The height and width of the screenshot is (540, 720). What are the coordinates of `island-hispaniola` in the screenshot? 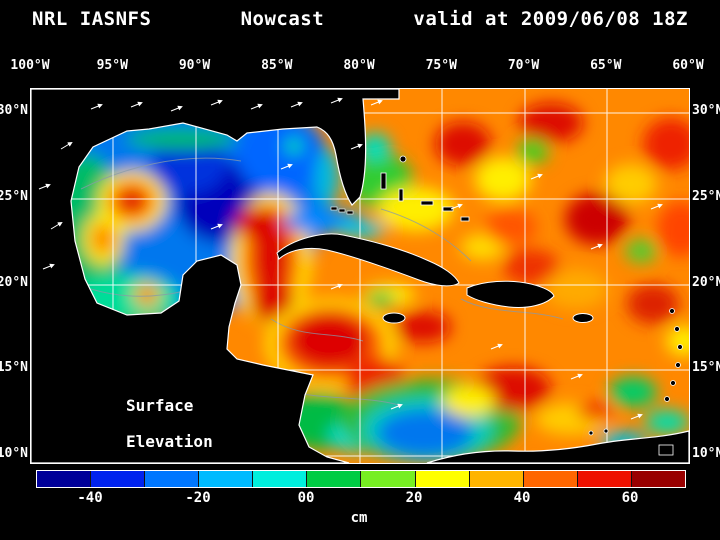 It's located at (510, 294).